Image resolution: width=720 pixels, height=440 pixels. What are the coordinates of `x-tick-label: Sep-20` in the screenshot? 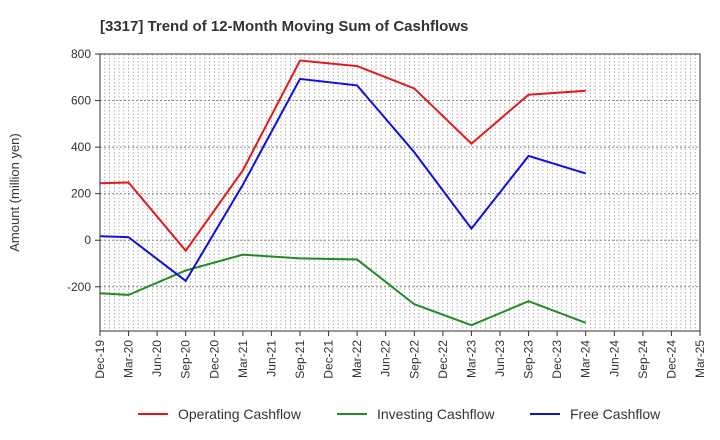 It's located at (186, 359).